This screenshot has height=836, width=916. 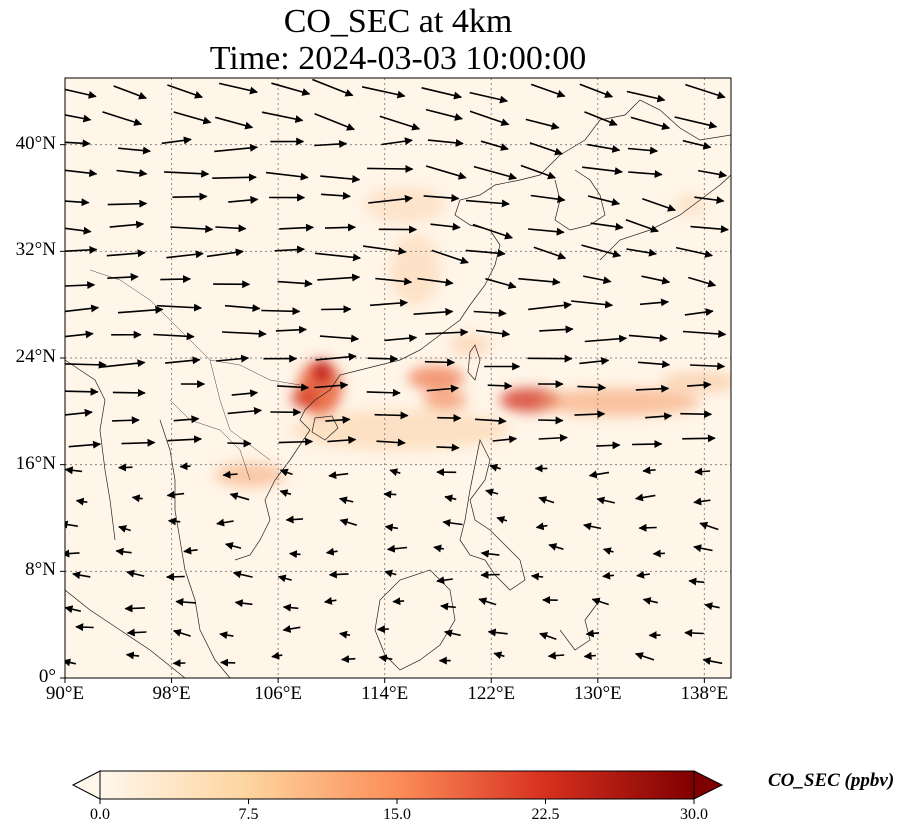 I want to click on coastline-taiwan, so click(x=474, y=362).